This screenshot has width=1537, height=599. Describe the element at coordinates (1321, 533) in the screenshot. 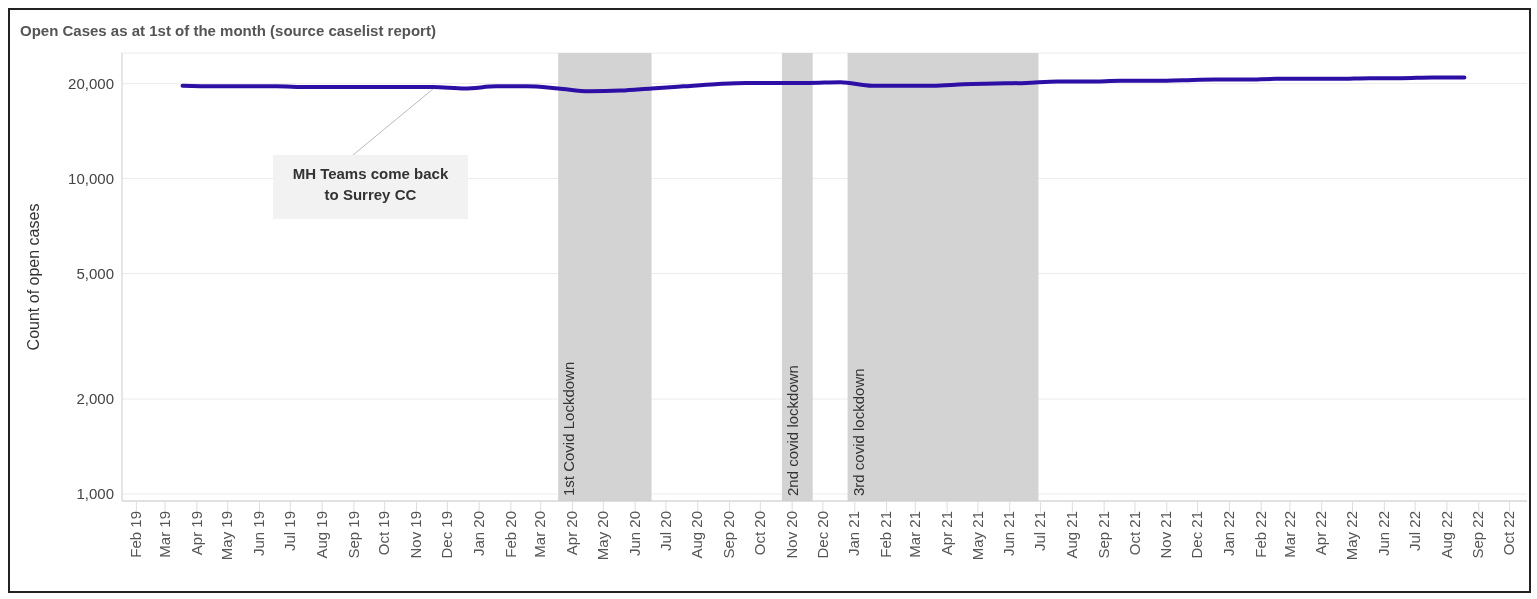

I see `x-tick-label: Apr 22` at that location.